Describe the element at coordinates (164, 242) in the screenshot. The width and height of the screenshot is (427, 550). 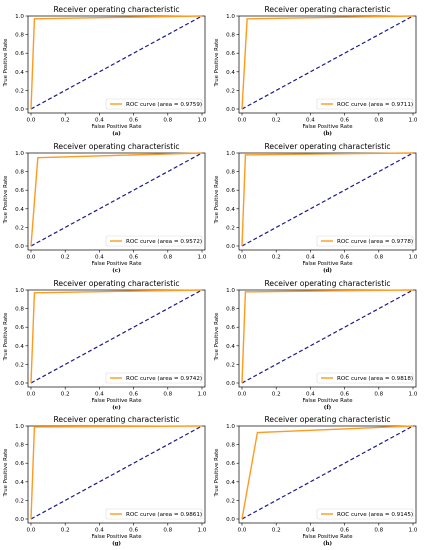
I see `legend-label: ROC curve (area = 0.9572)` at that location.